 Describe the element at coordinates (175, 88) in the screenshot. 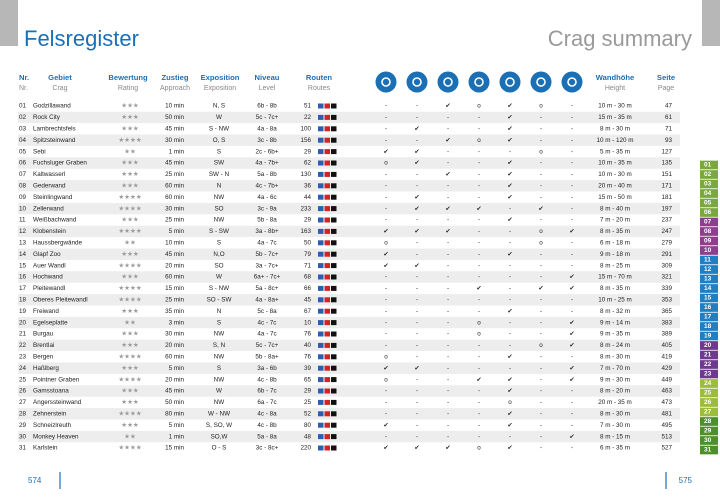

I see `column-header-en: Approach` at that location.